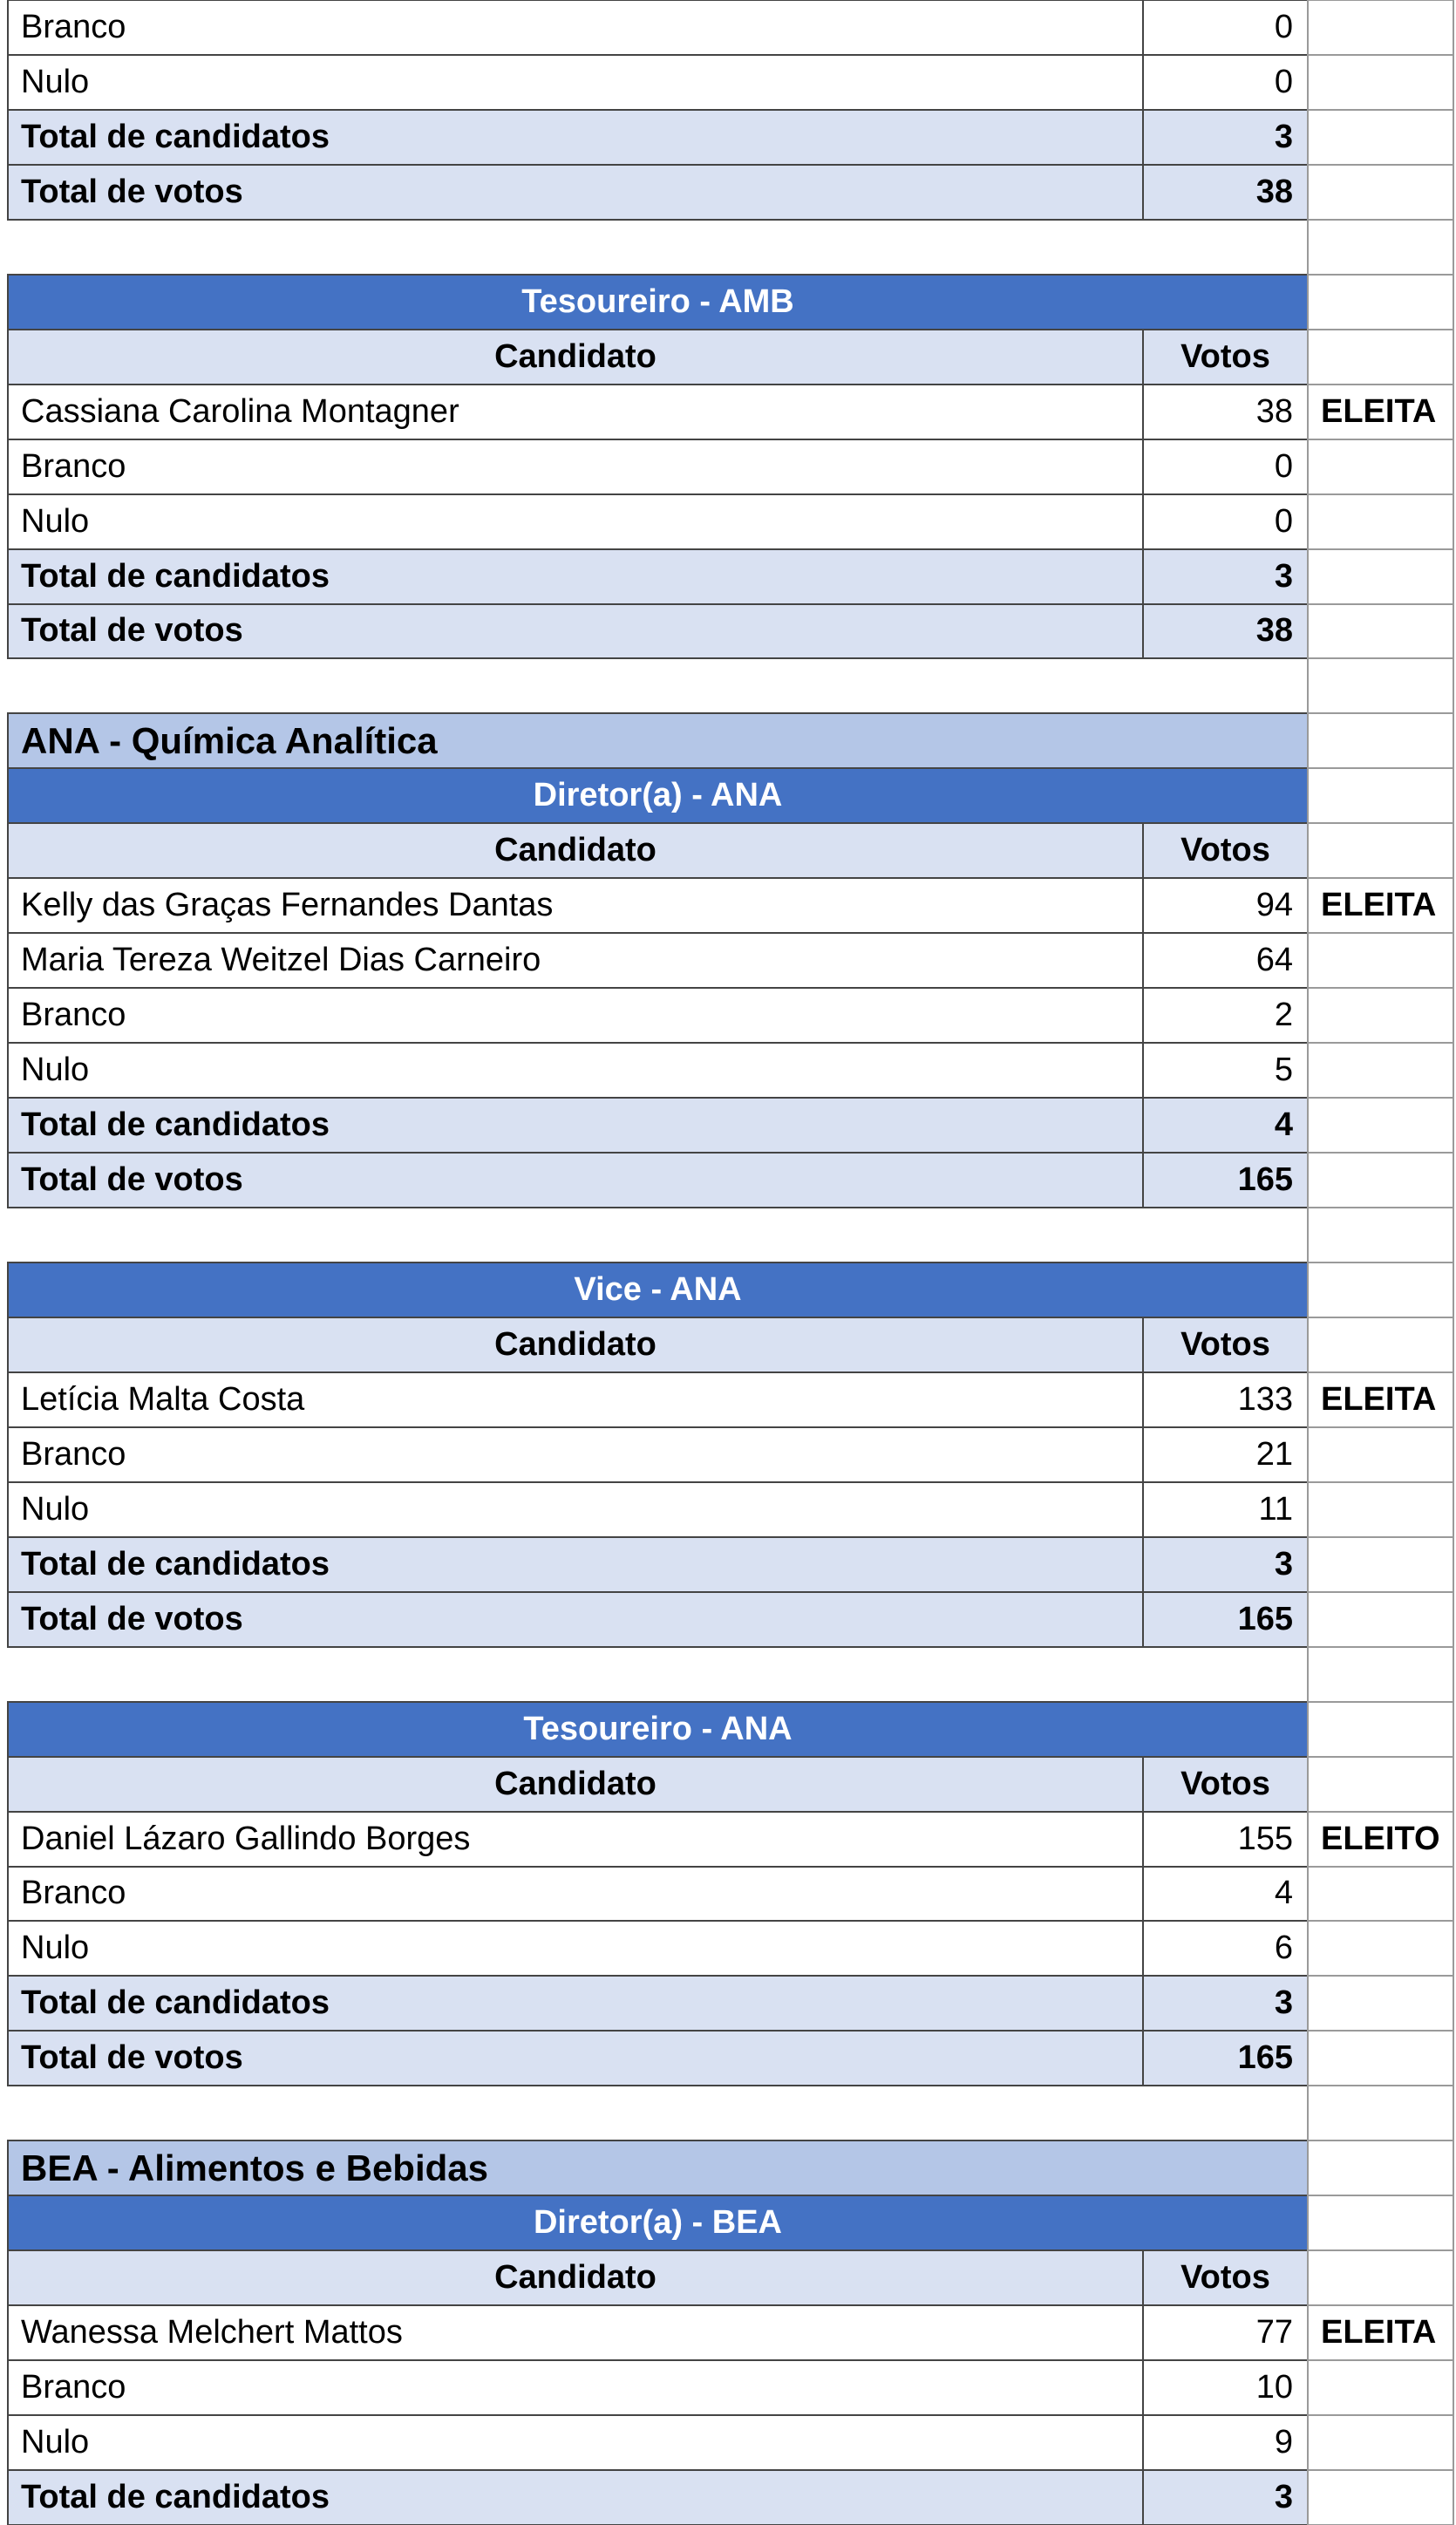 This screenshot has height=2525, width=1456. Describe the element at coordinates (1225, 1894) in the screenshot. I see `votes: 4` at that location.